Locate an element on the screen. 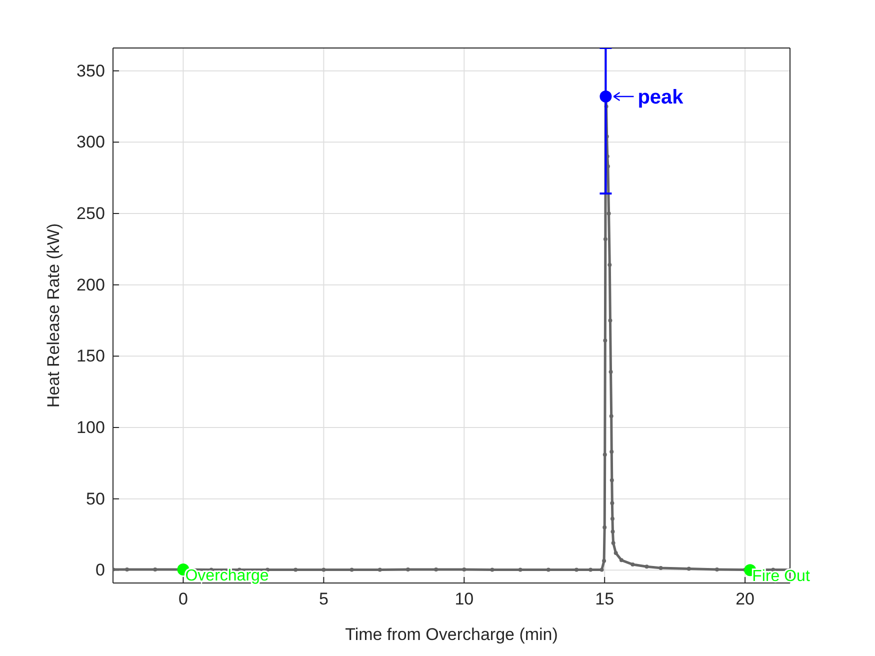  annotation: peak is located at coordinates (661, 97).